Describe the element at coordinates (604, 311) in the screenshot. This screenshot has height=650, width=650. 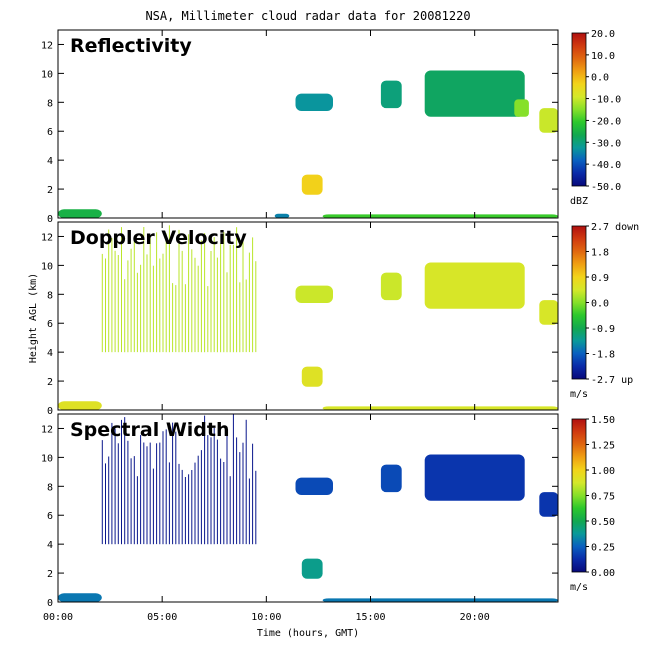
I see `colorbar: 2.7 down 1.8 0.9 0.0 -0.9 -1.8 -2.7 upm/s` at that location.